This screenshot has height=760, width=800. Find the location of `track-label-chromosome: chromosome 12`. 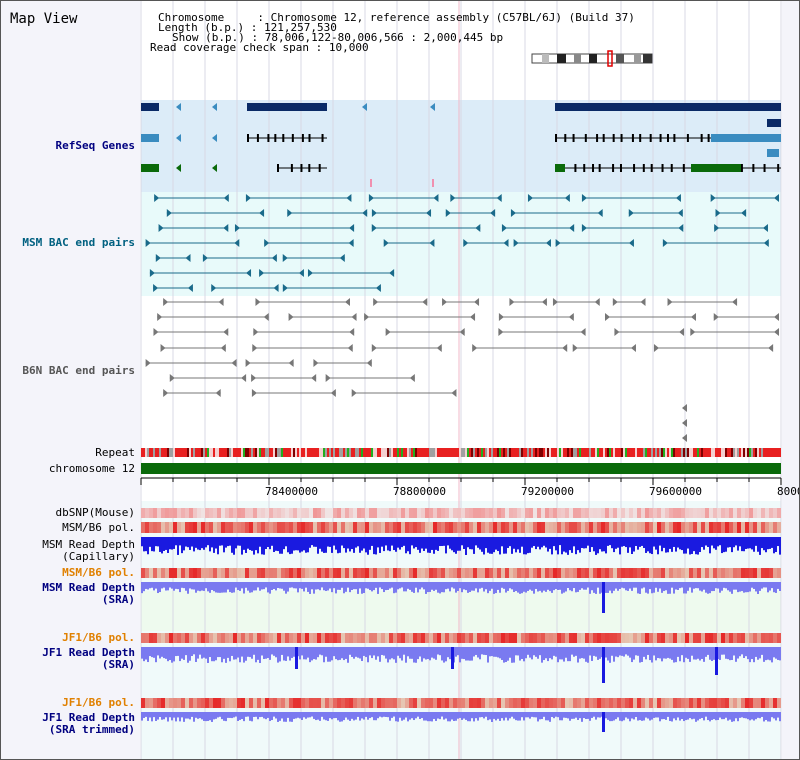

track-label-chromosome: chromosome 12 is located at coordinates (91, 468).